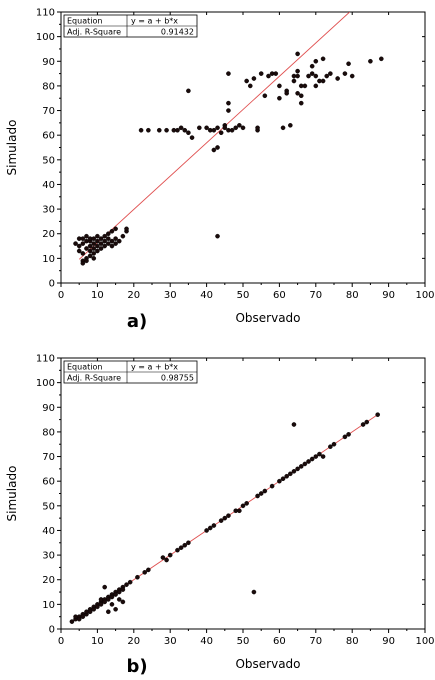 The image size is (435, 680). I want to click on y-axis-label: Simulado, so click(12, 148).